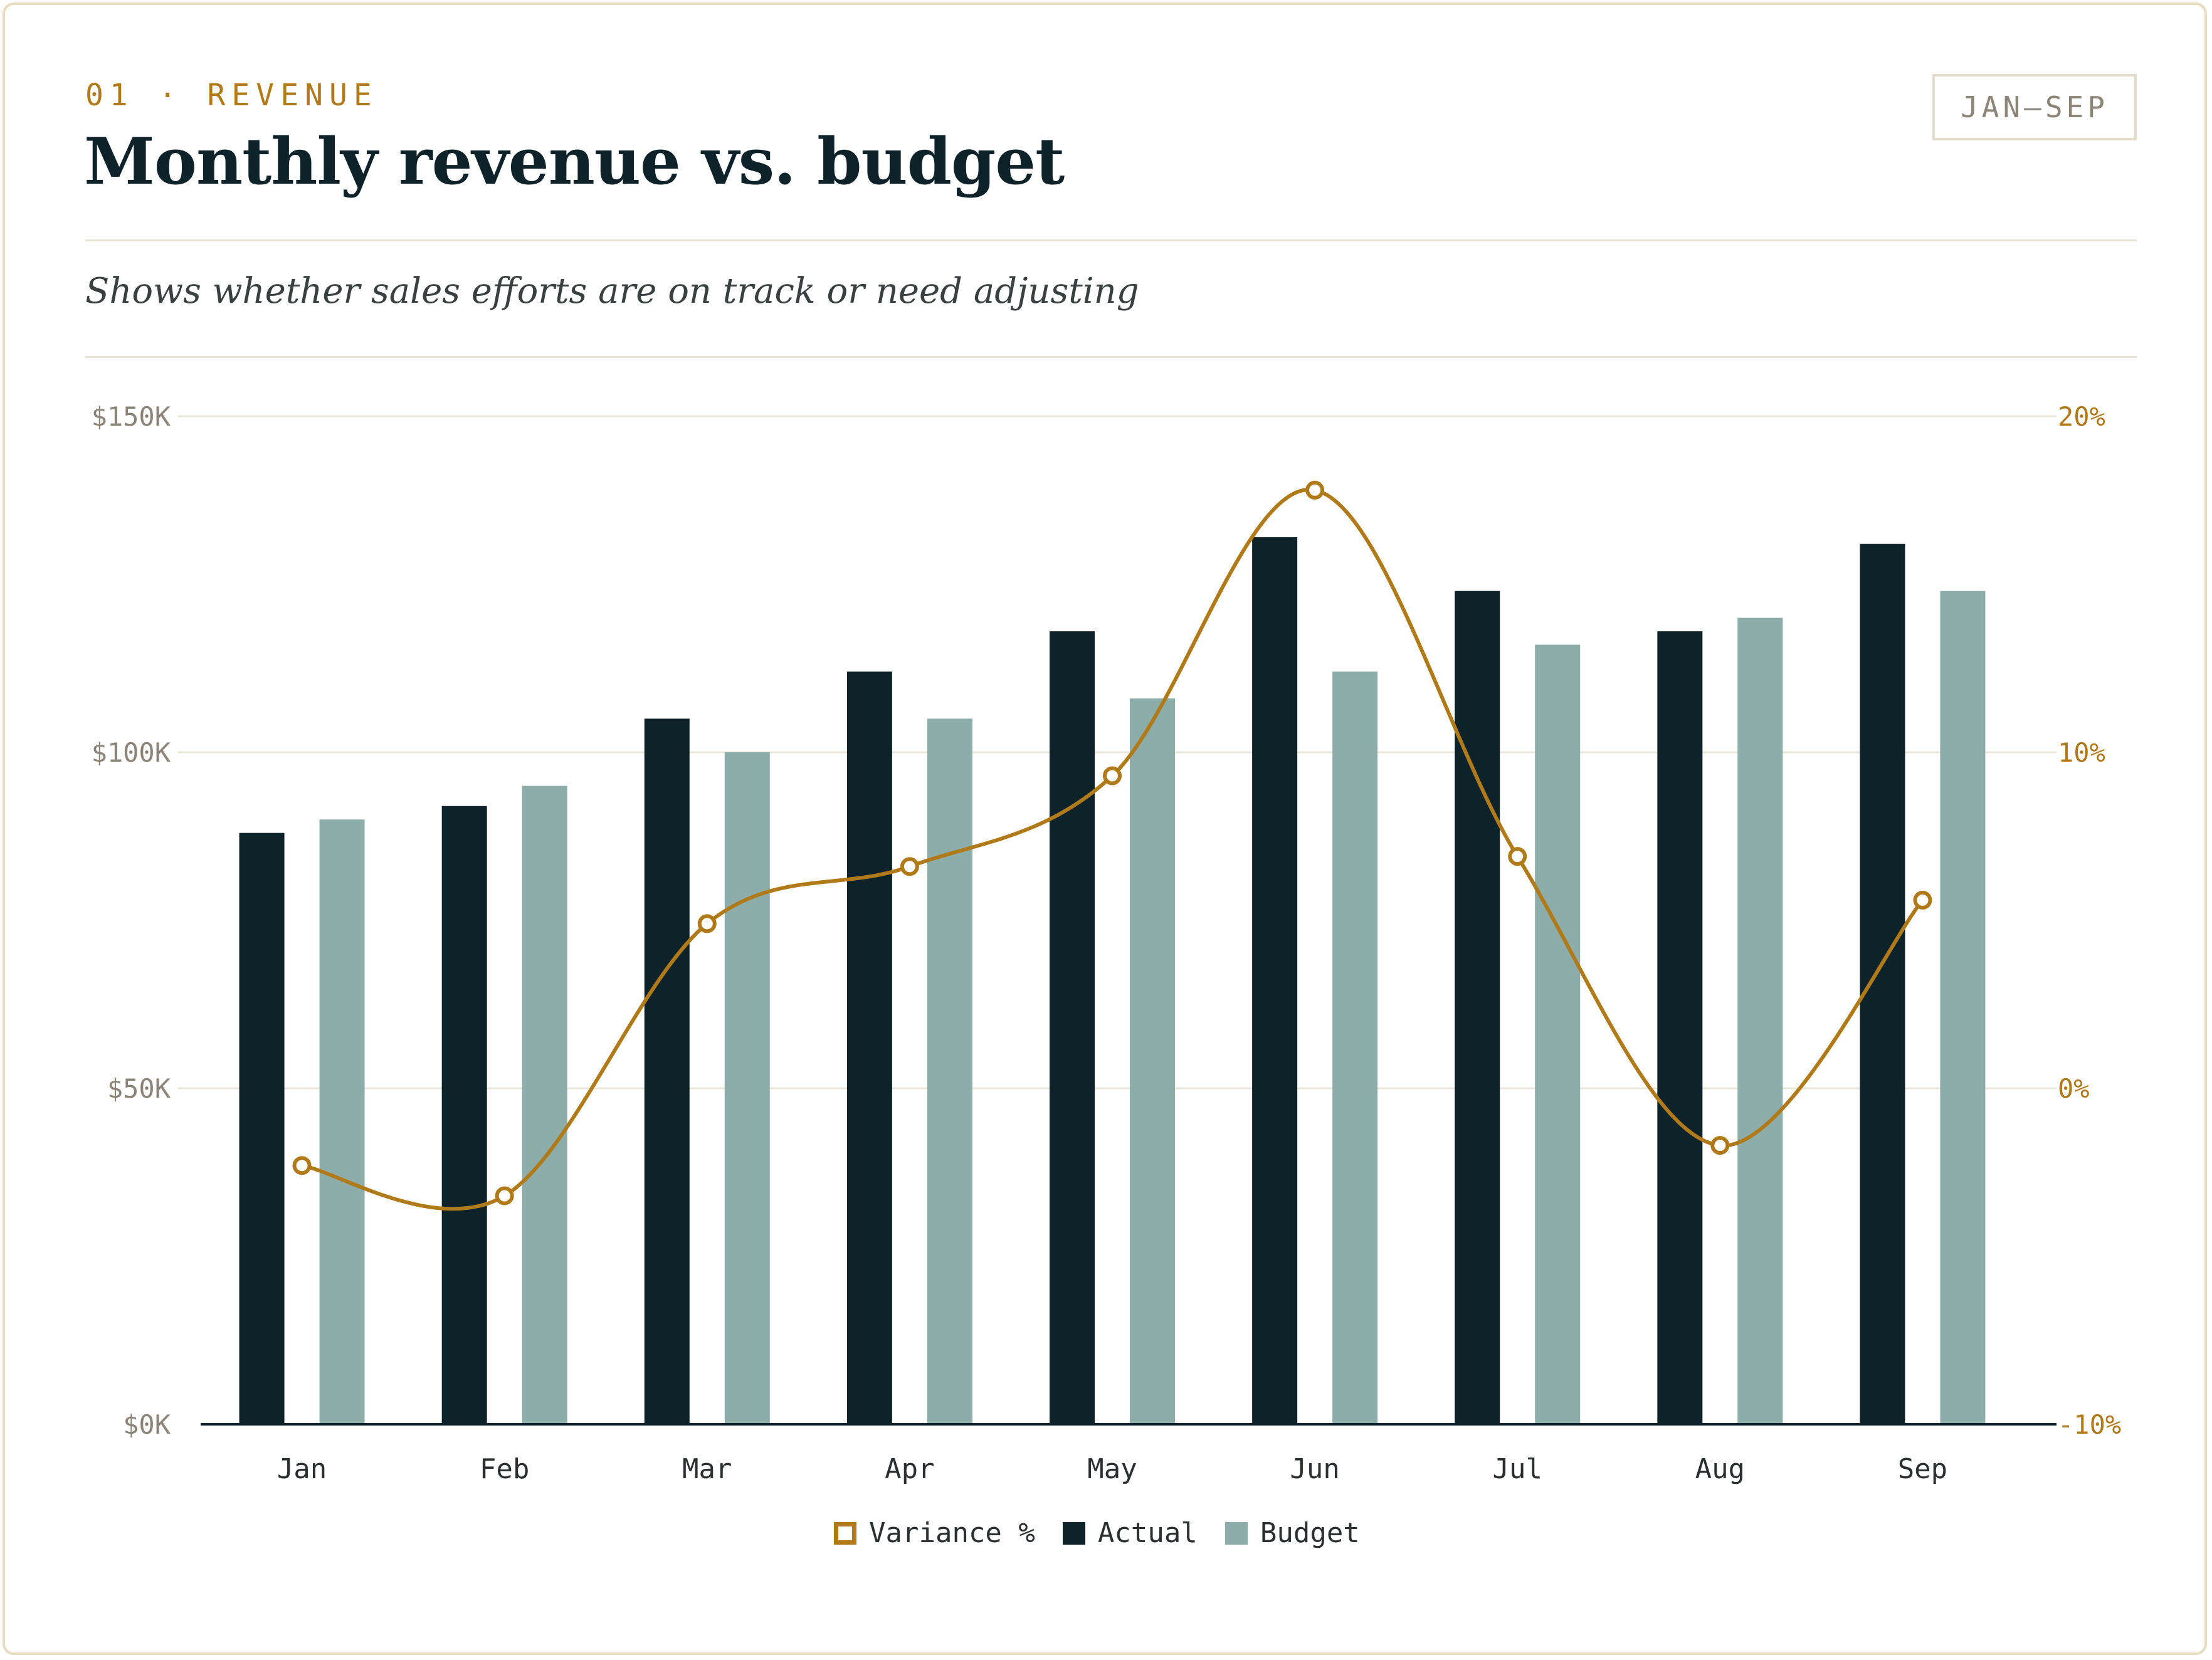 The height and width of the screenshot is (1660, 2212). What do you see at coordinates (2081, 417) in the screenshot?
I see `y-right-tick-label: 20%` at bounding box center [2081, 417].